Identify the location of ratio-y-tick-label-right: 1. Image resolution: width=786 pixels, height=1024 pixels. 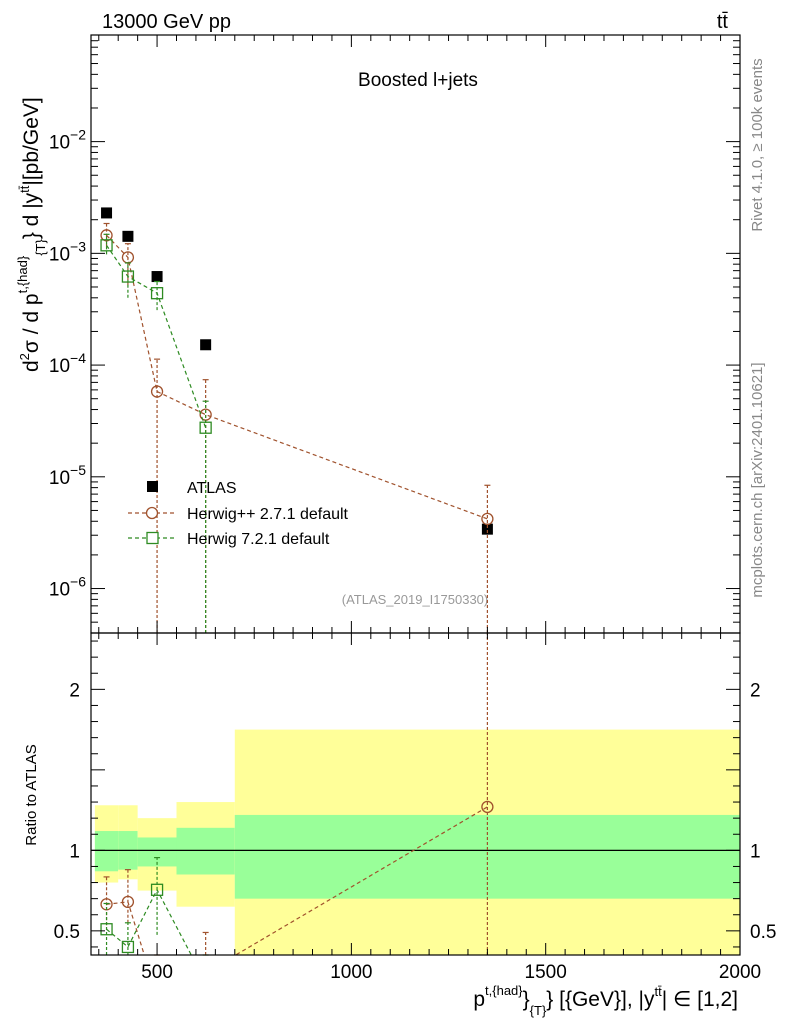
(755, 851).